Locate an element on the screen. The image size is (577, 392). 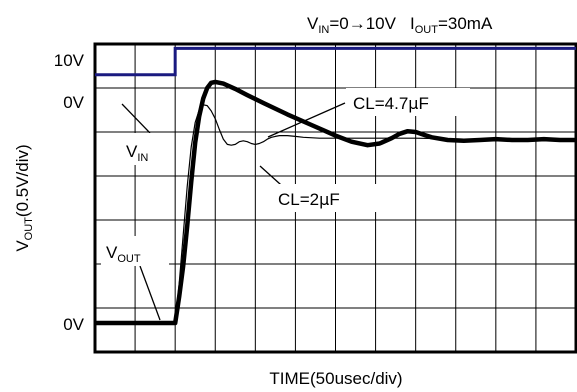
cl2-label-bg is located at coordinates (325, 198).